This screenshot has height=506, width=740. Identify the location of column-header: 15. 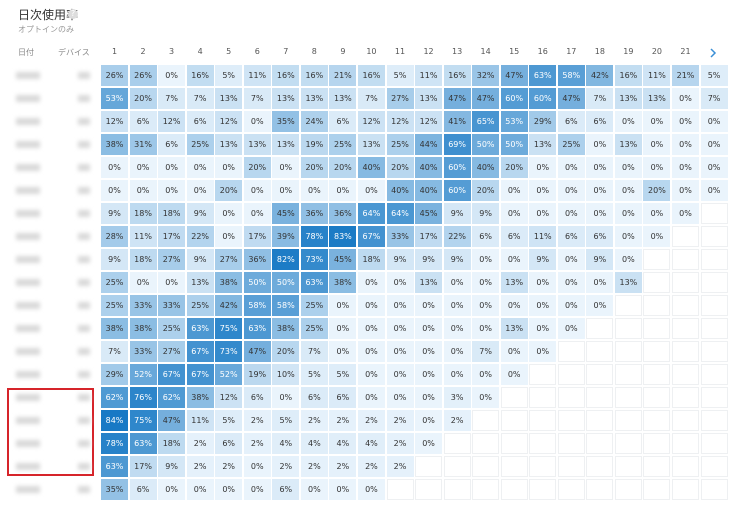
(514, 51).